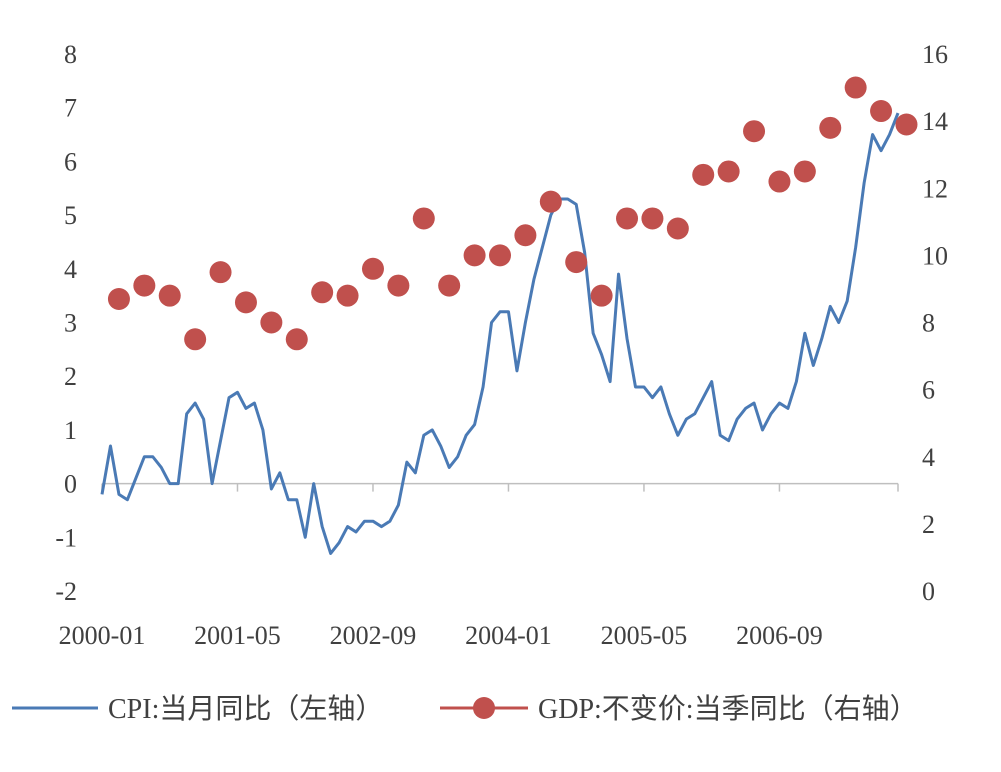 The height and width of the screenshot is (772, 1001). I want to click on left-y-axis: -2 -1 0 1 2 3 4 5 6 7 8, so click(66, 323).